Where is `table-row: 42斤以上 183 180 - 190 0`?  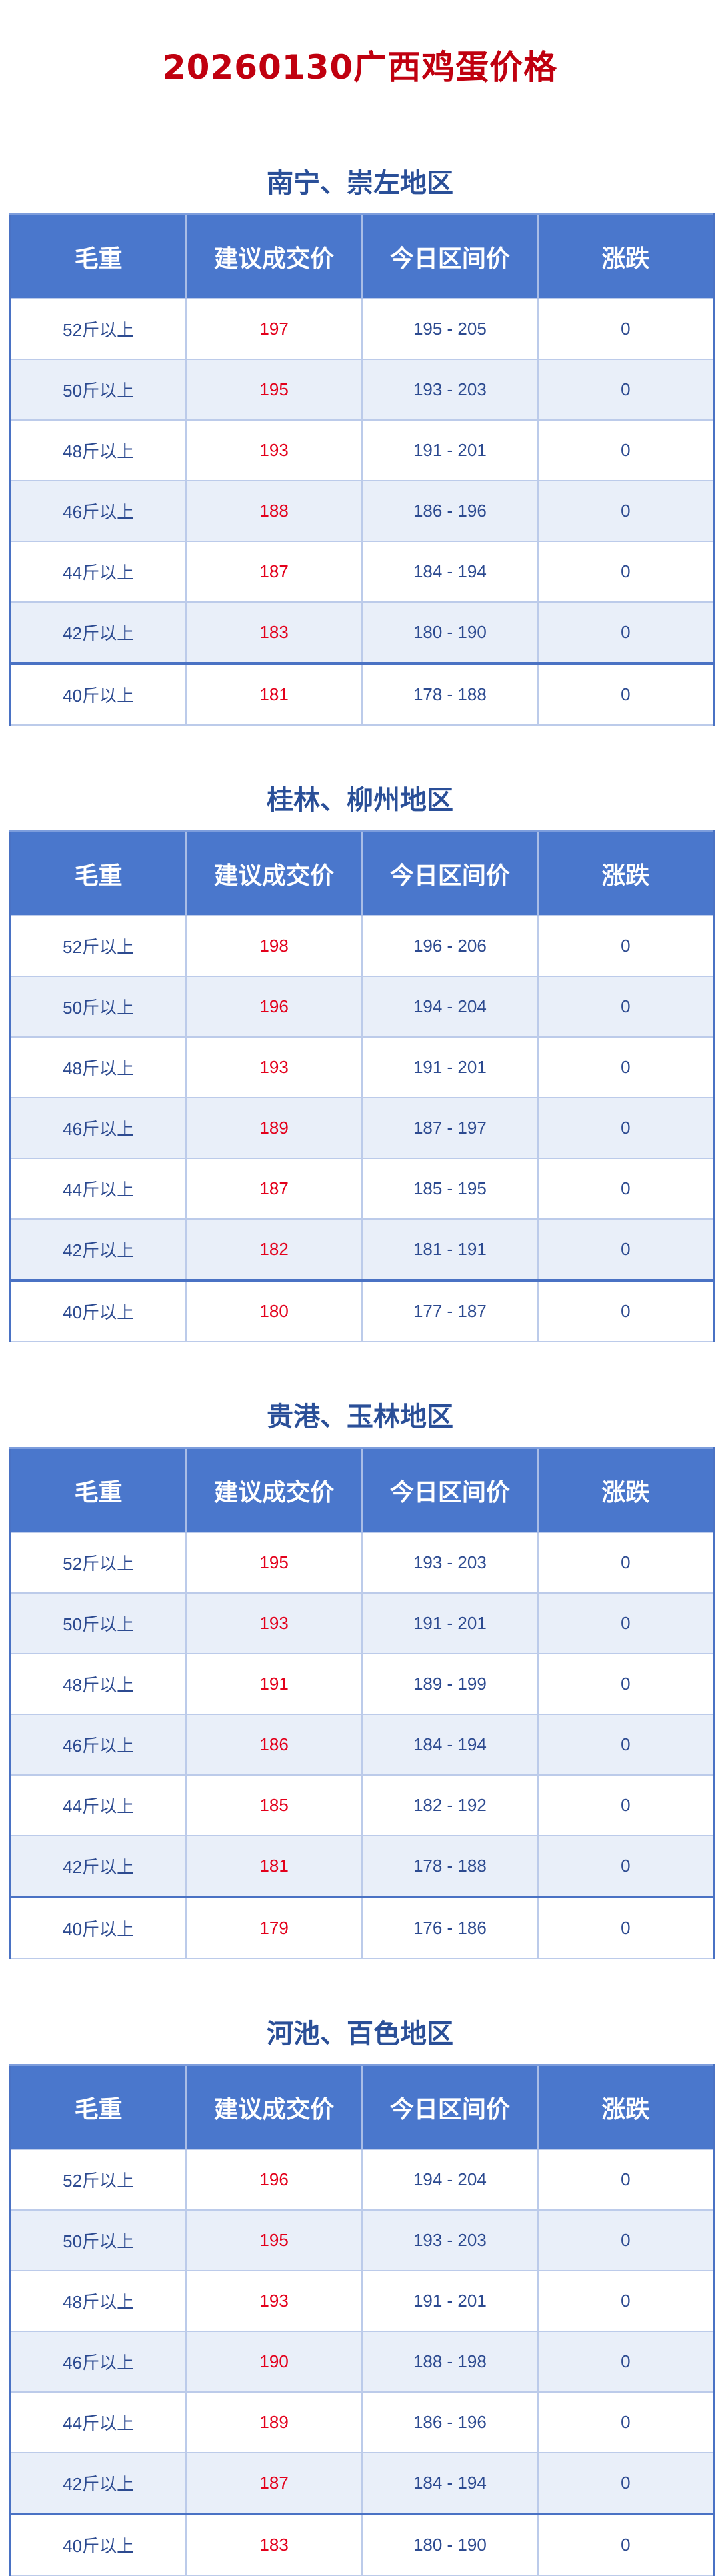
table-row: 42斤以上 183 180 - 190 0 is located at coordinates (362, 632).